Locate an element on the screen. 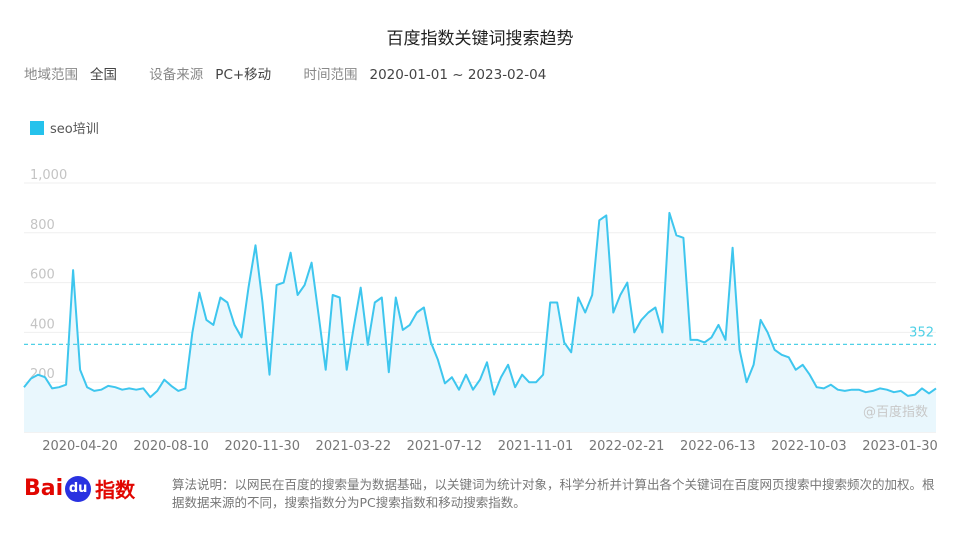 This screenshot has height=536, width=960. watermark: @百度指数 is located at coordinates (895, 412).